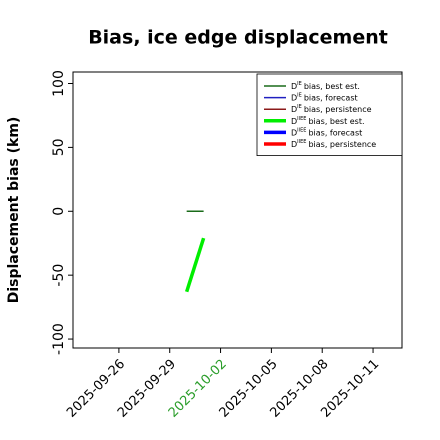 The image size is (440, 440). What do you see at coordinates (238, 38) in the screenshot?
I see `chart-title: Bias, ice edge displacement` at bounding box center [238, 38].